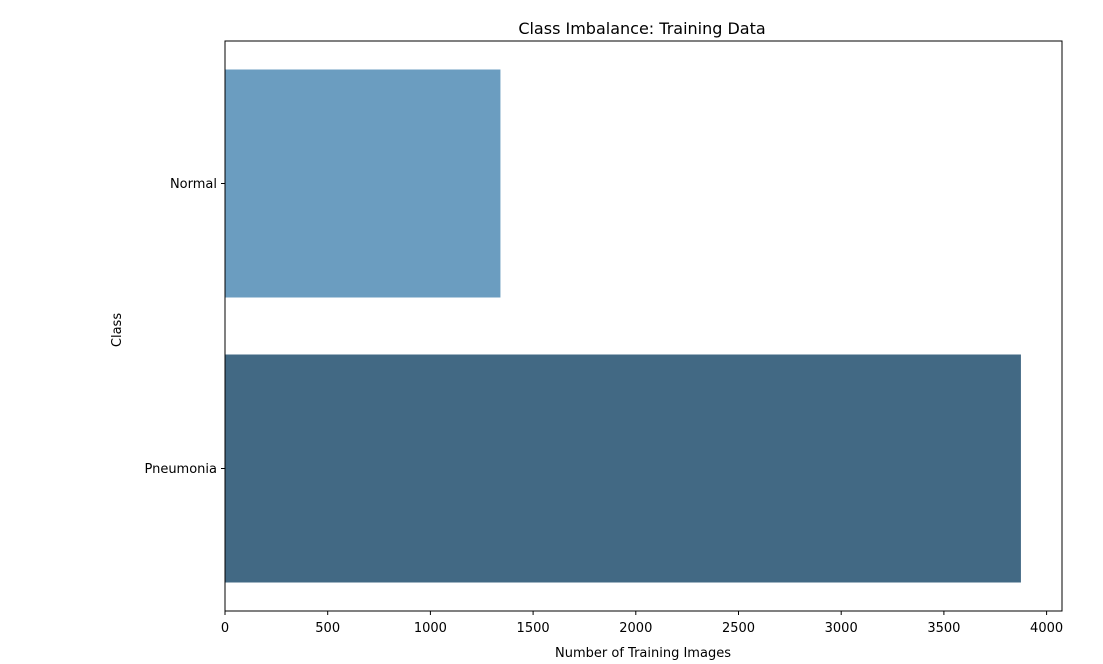  Describe the element at coordinates (641, 28) in the screenshot. I see `chart-title: Class Imbalance: Training Data` at that location.